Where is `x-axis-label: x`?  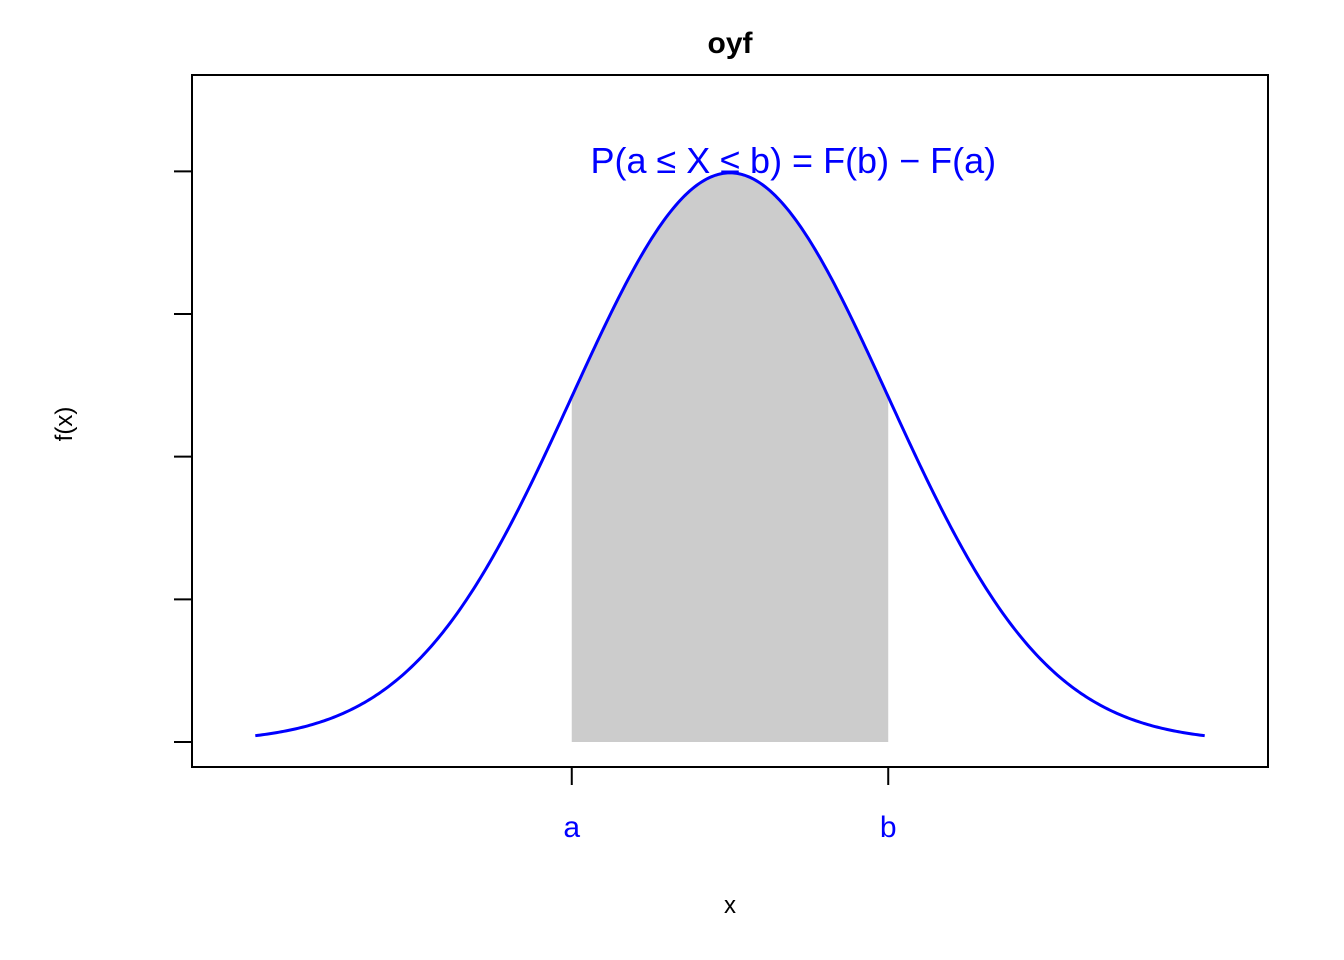
x-axis-label: x is located at coordinates (730, 905).